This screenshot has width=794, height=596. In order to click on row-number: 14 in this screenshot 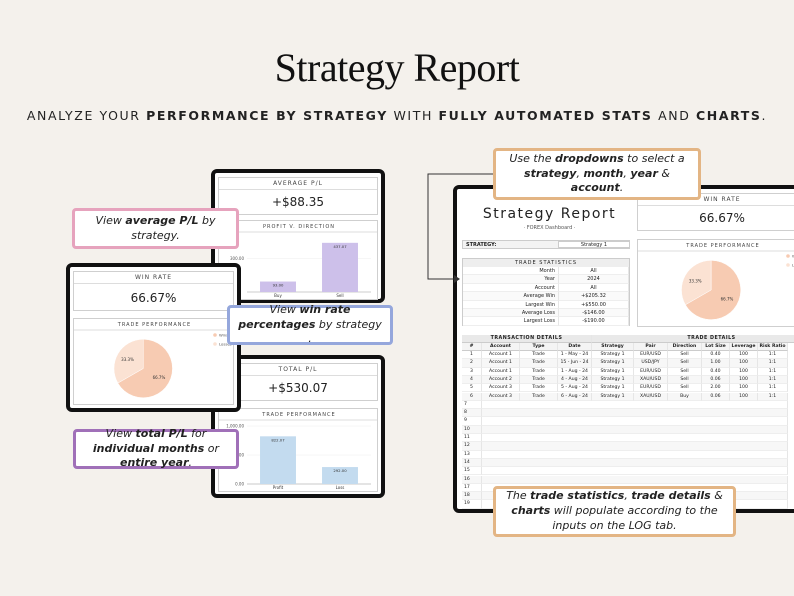, I will do `click(472, 463)`.